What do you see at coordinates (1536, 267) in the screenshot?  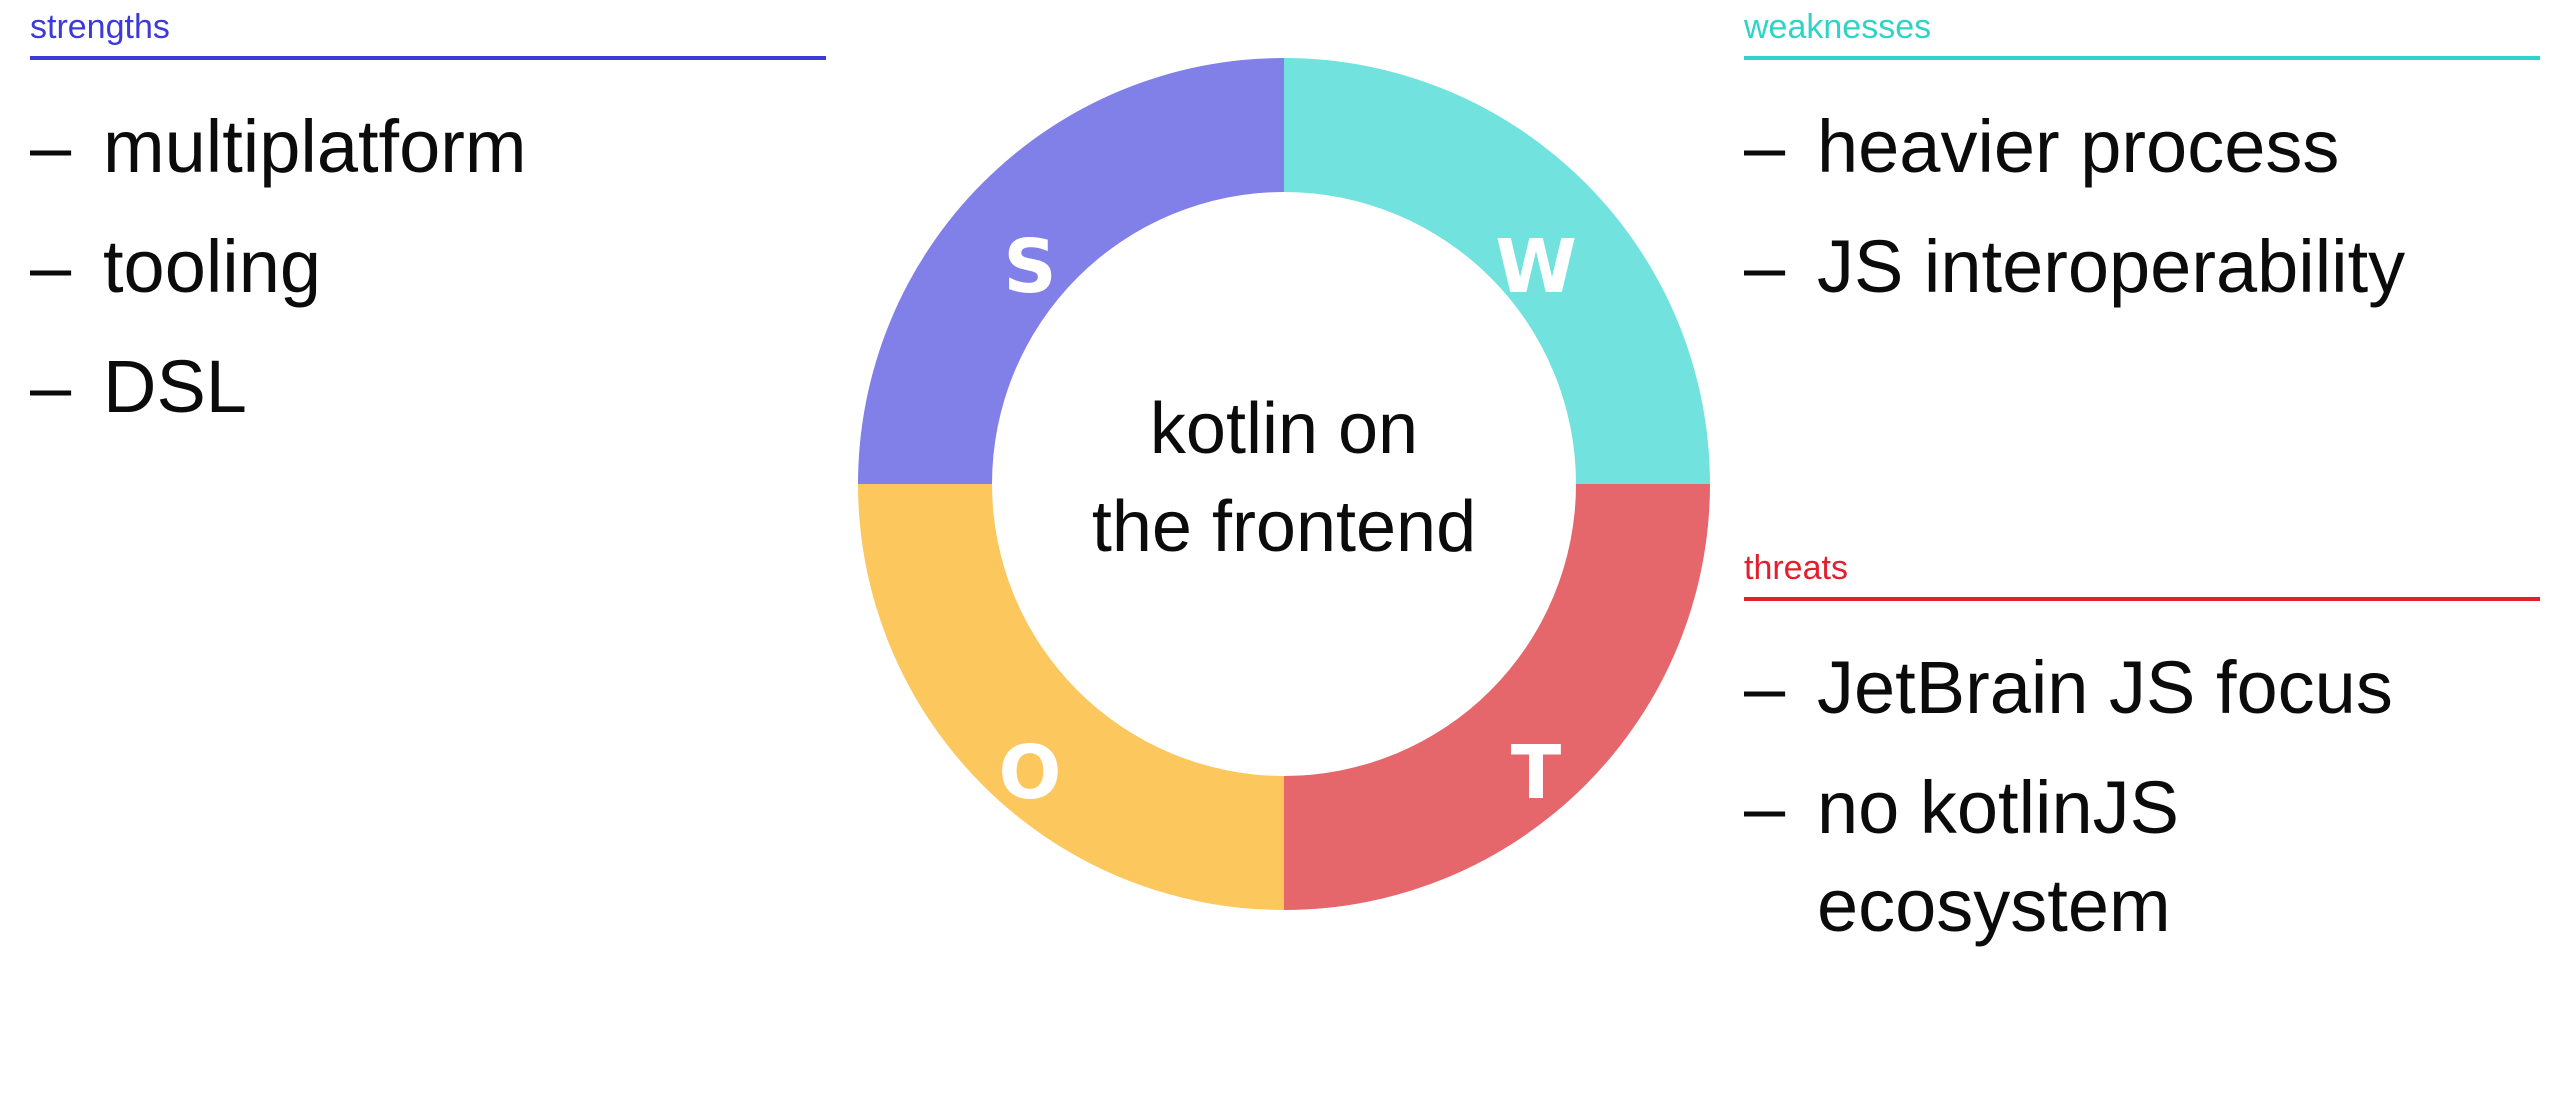 I see `weaknesses-letter: W` at bounding box center [1536, 267].